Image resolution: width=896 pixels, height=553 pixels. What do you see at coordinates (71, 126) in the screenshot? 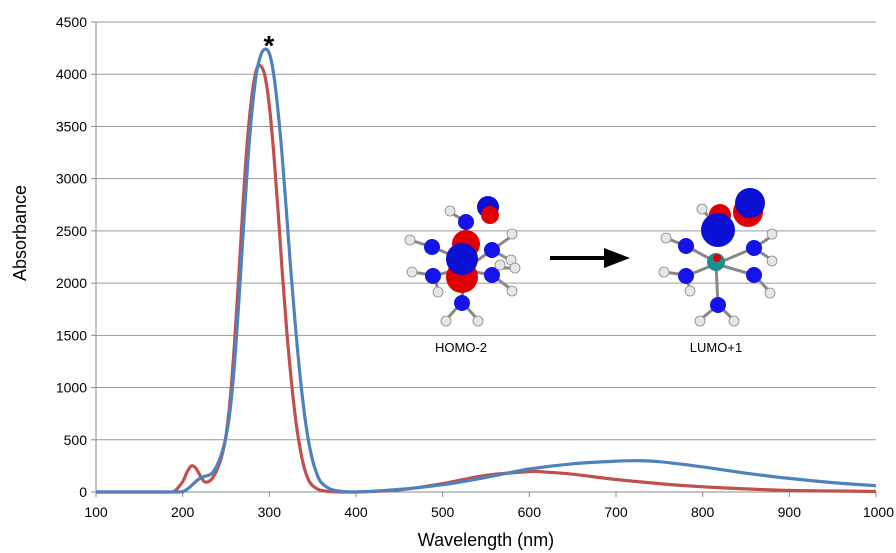
I see `y-tick-label: 3500` at bounding box center [71, 126].